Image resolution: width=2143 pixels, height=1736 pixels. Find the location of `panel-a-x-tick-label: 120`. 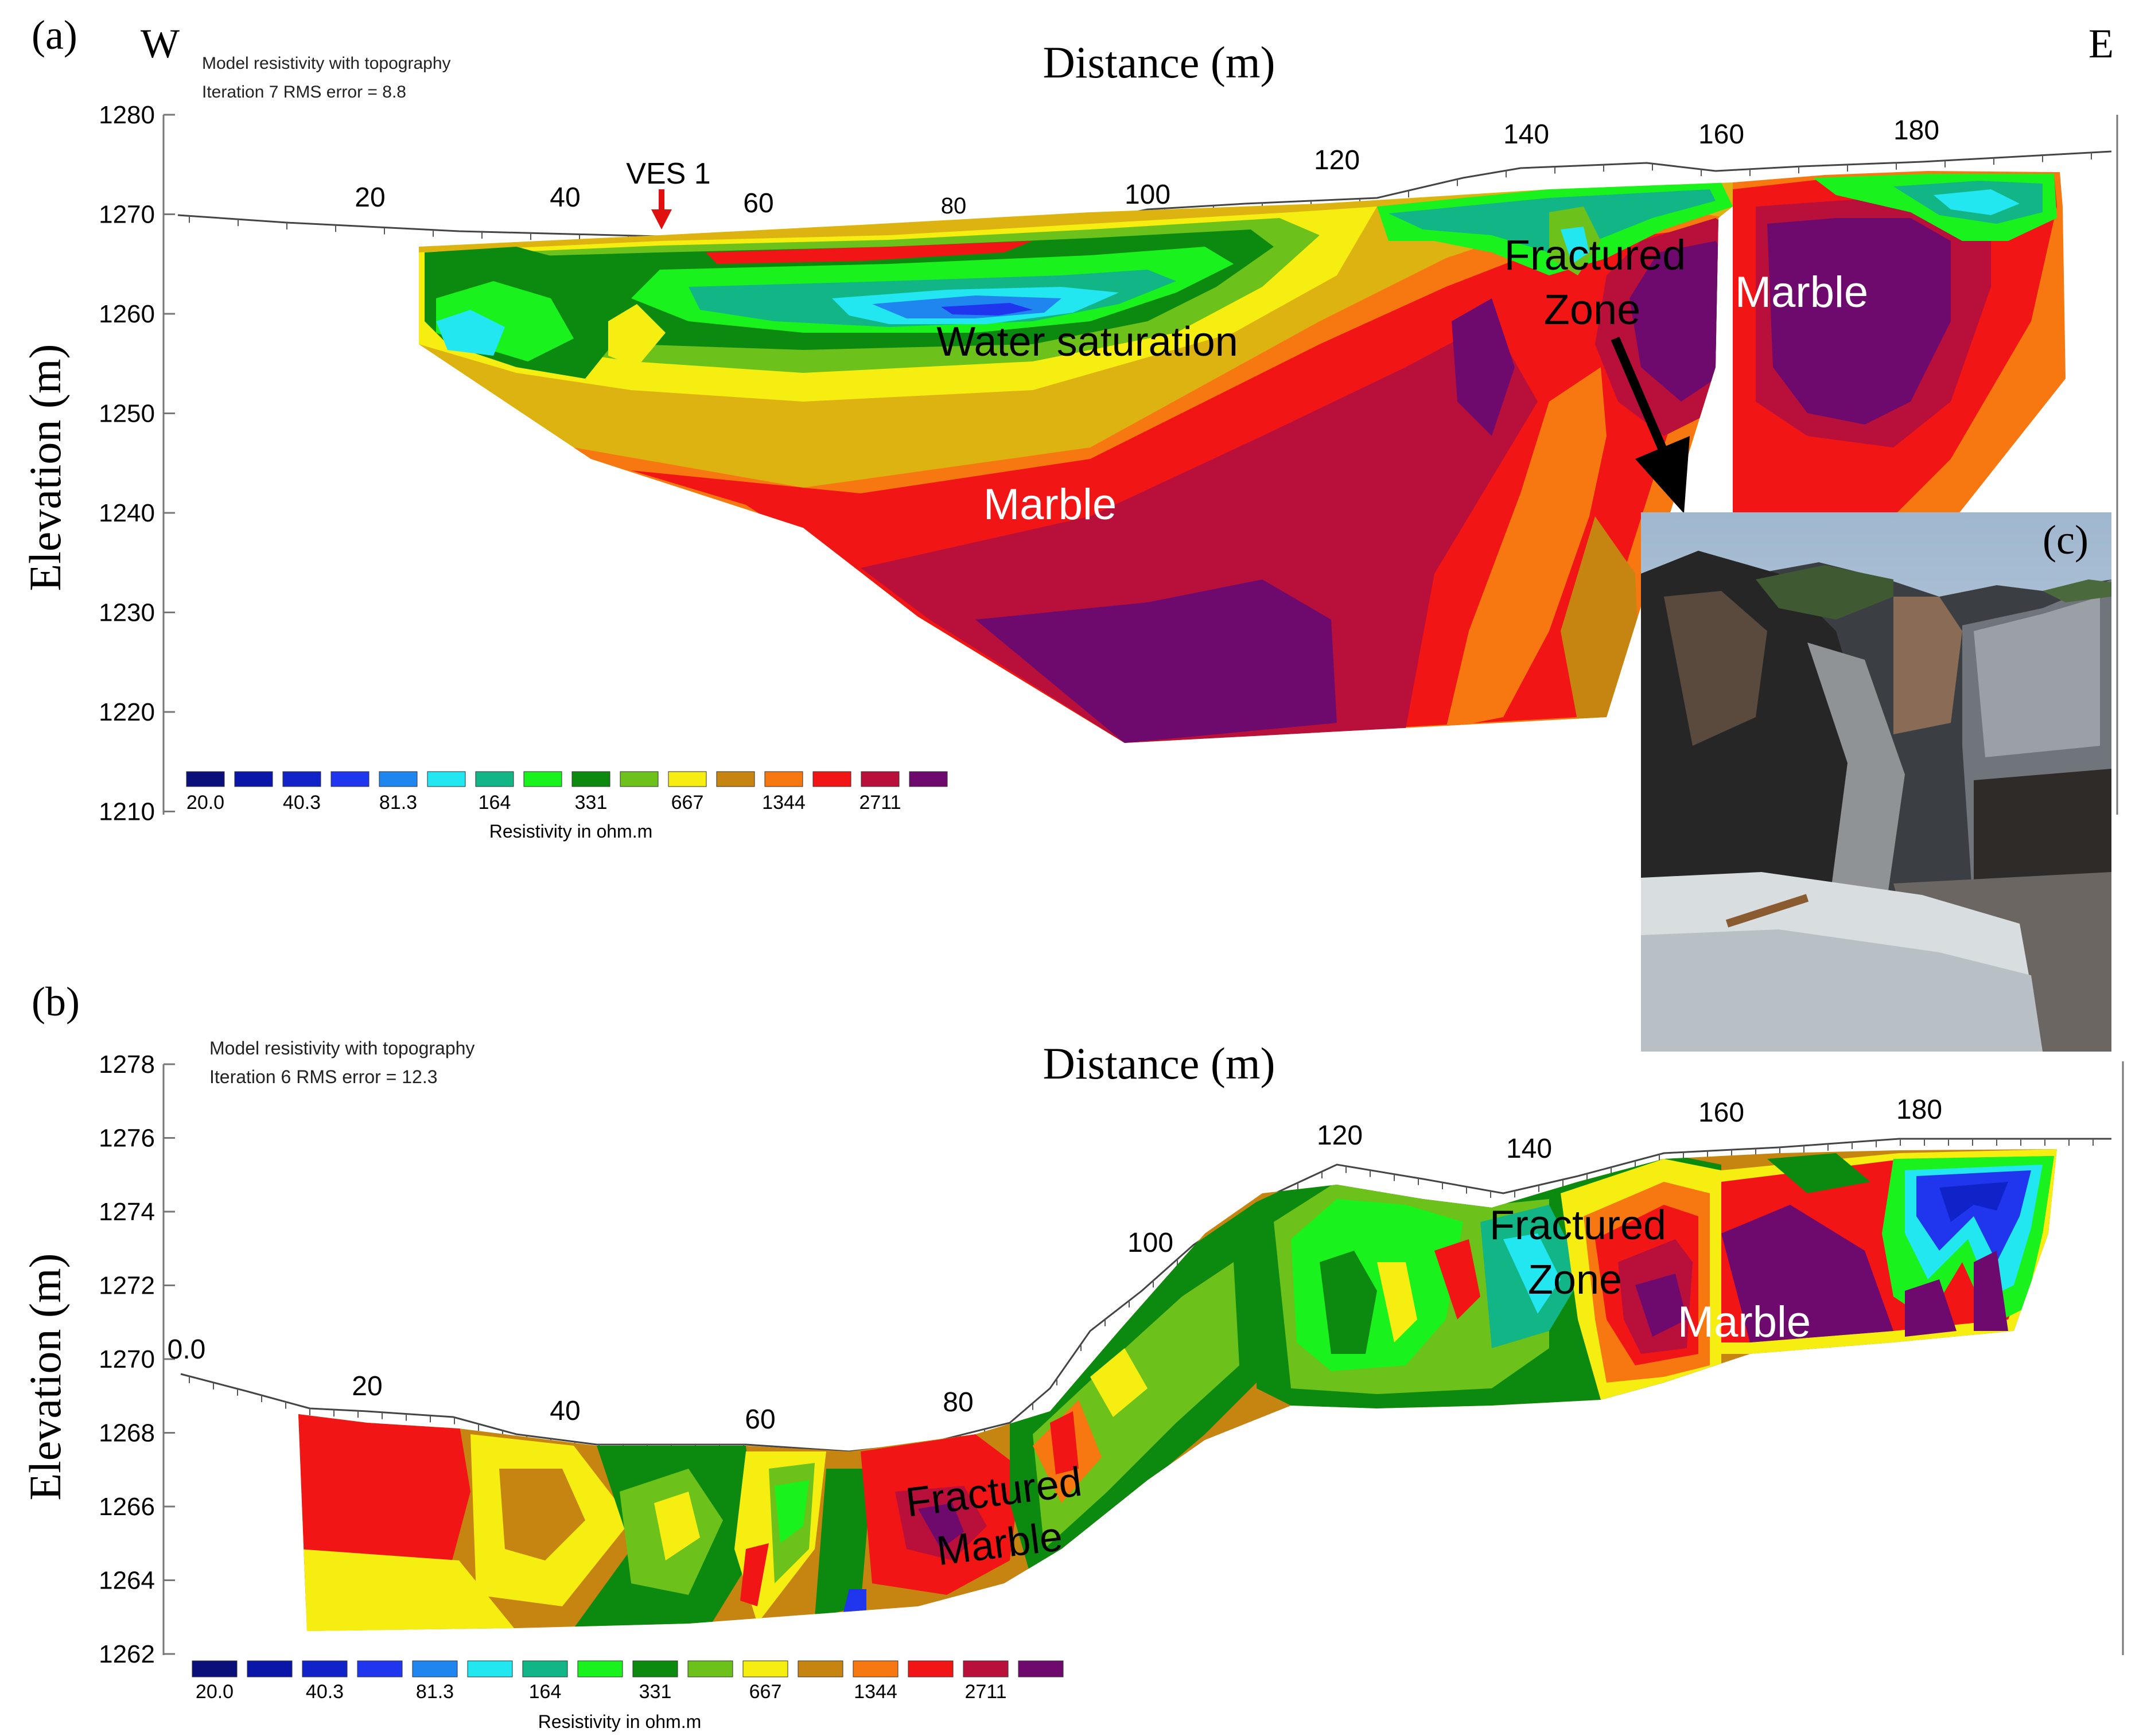

panel-a-x-tick-label: 120 is located at coordinates (1337, 161).